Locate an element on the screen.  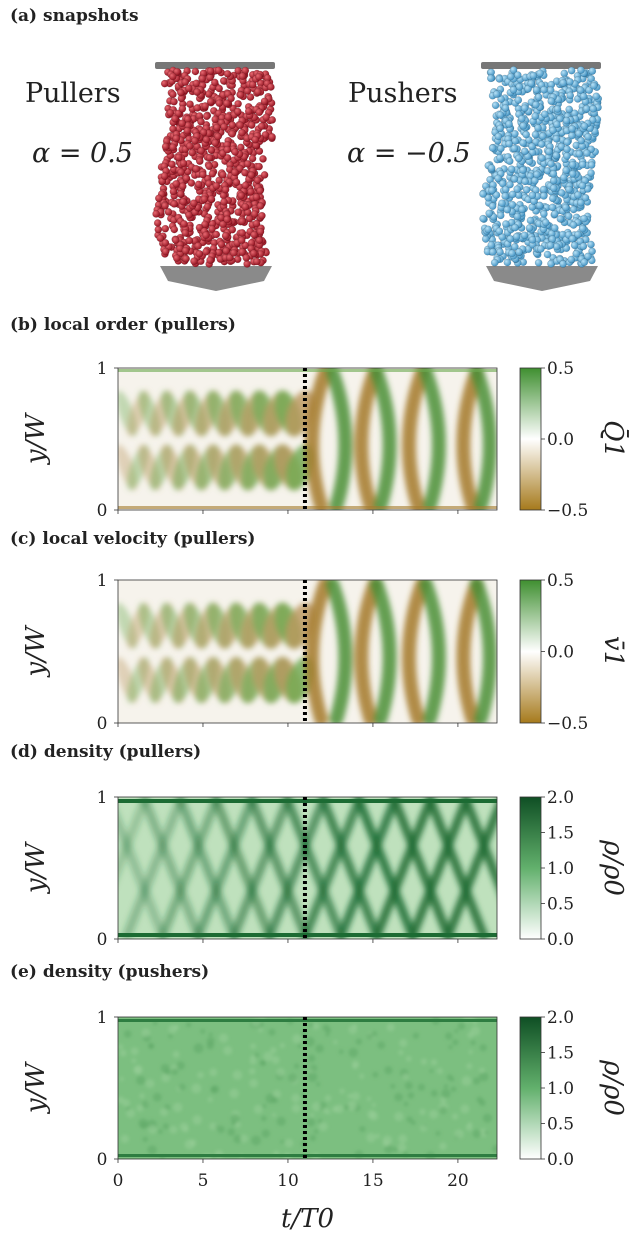
colorbar-tick-label: 0.0 is located at coordinates (560, 1160).